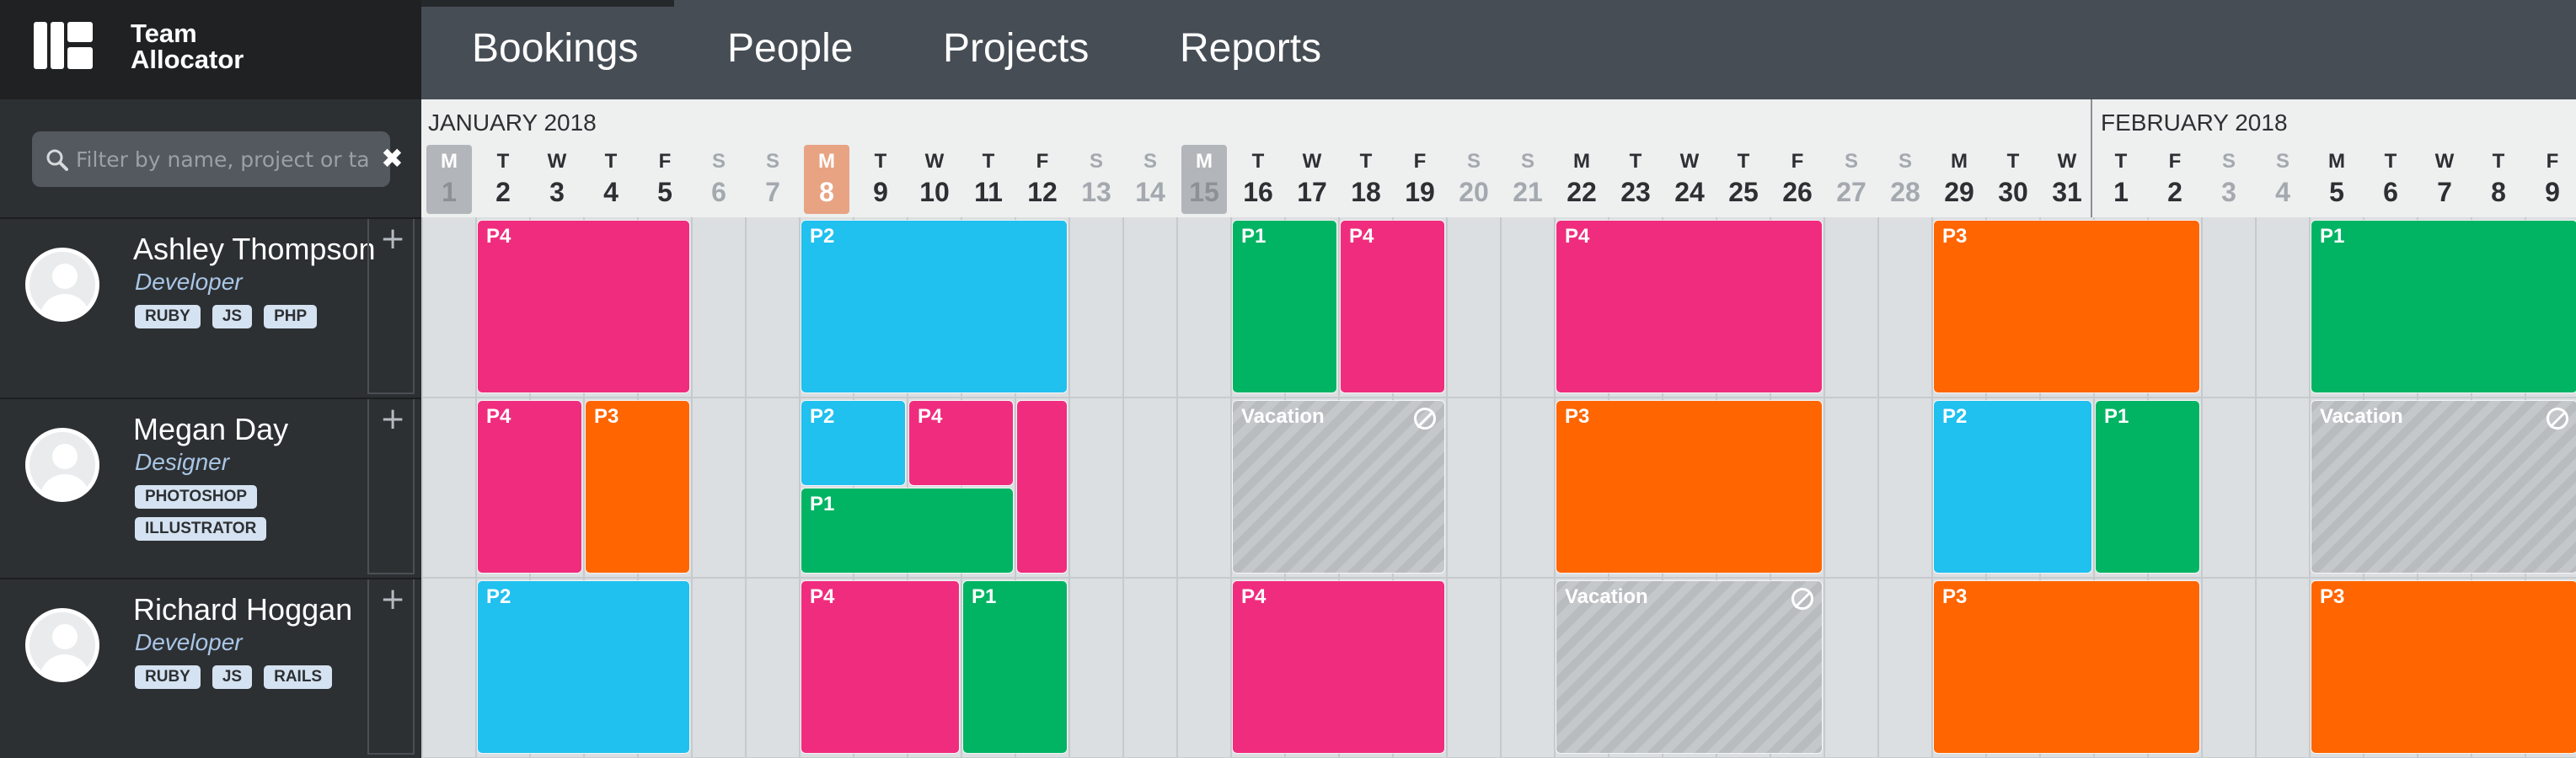 The image size is (2576, 758). I want to click on filter-input, so click(224, 160).